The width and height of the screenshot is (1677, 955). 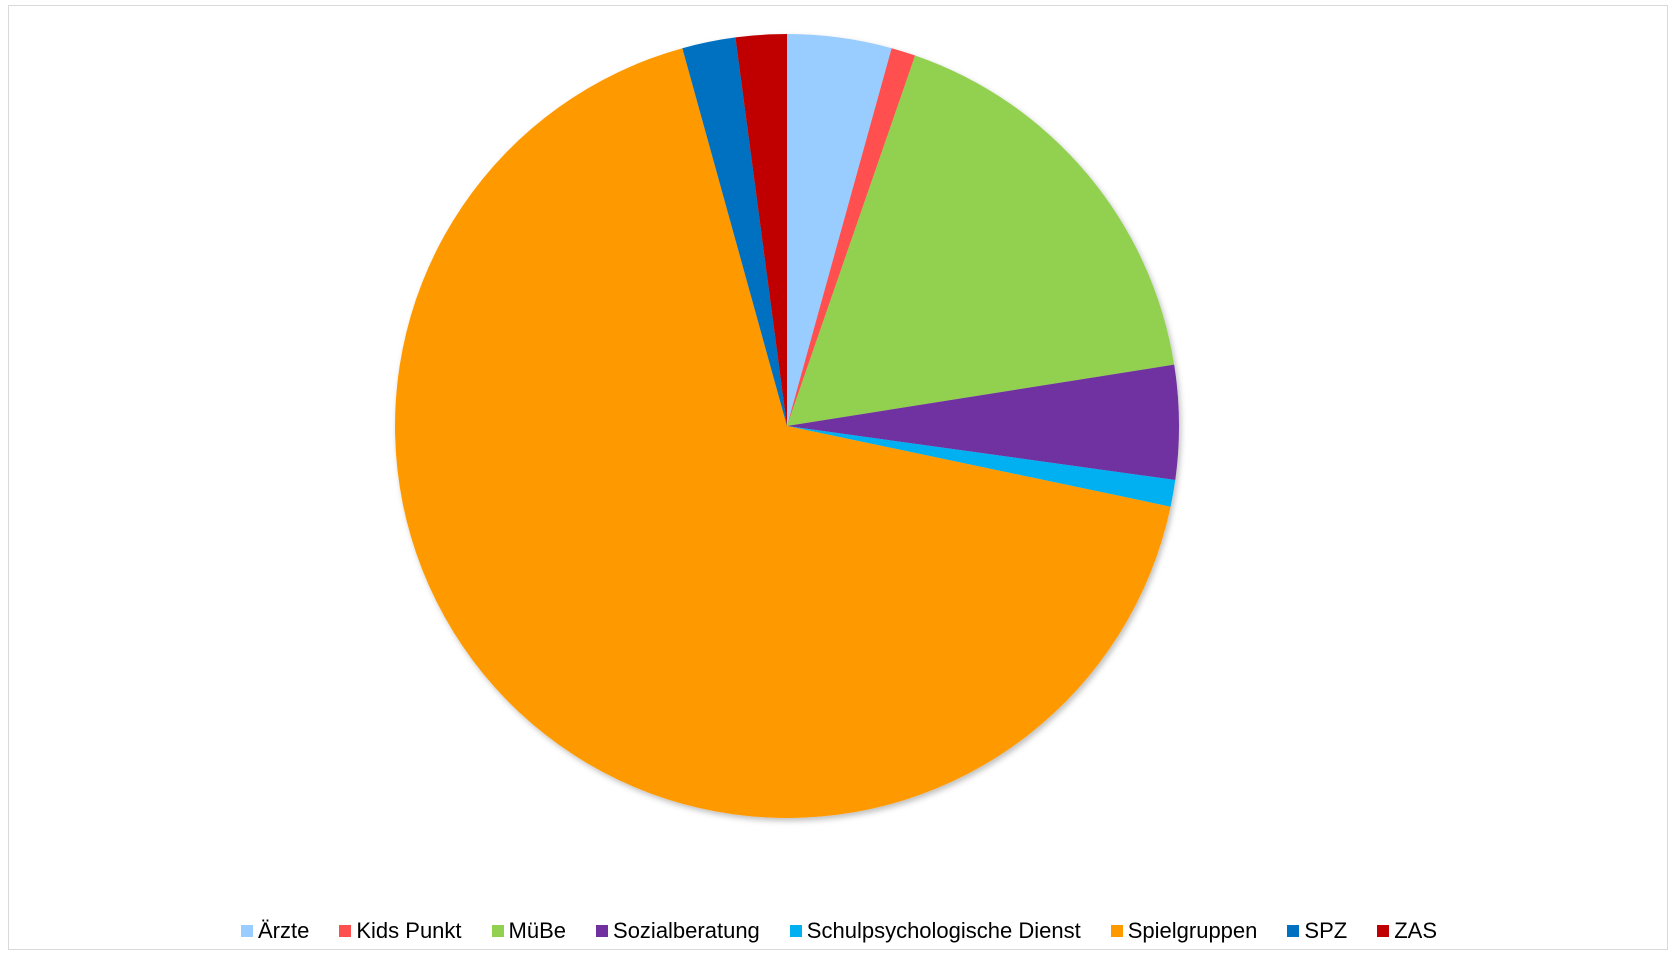 I want to click on legend-item: Ärzte, so click(x=275, y=931).